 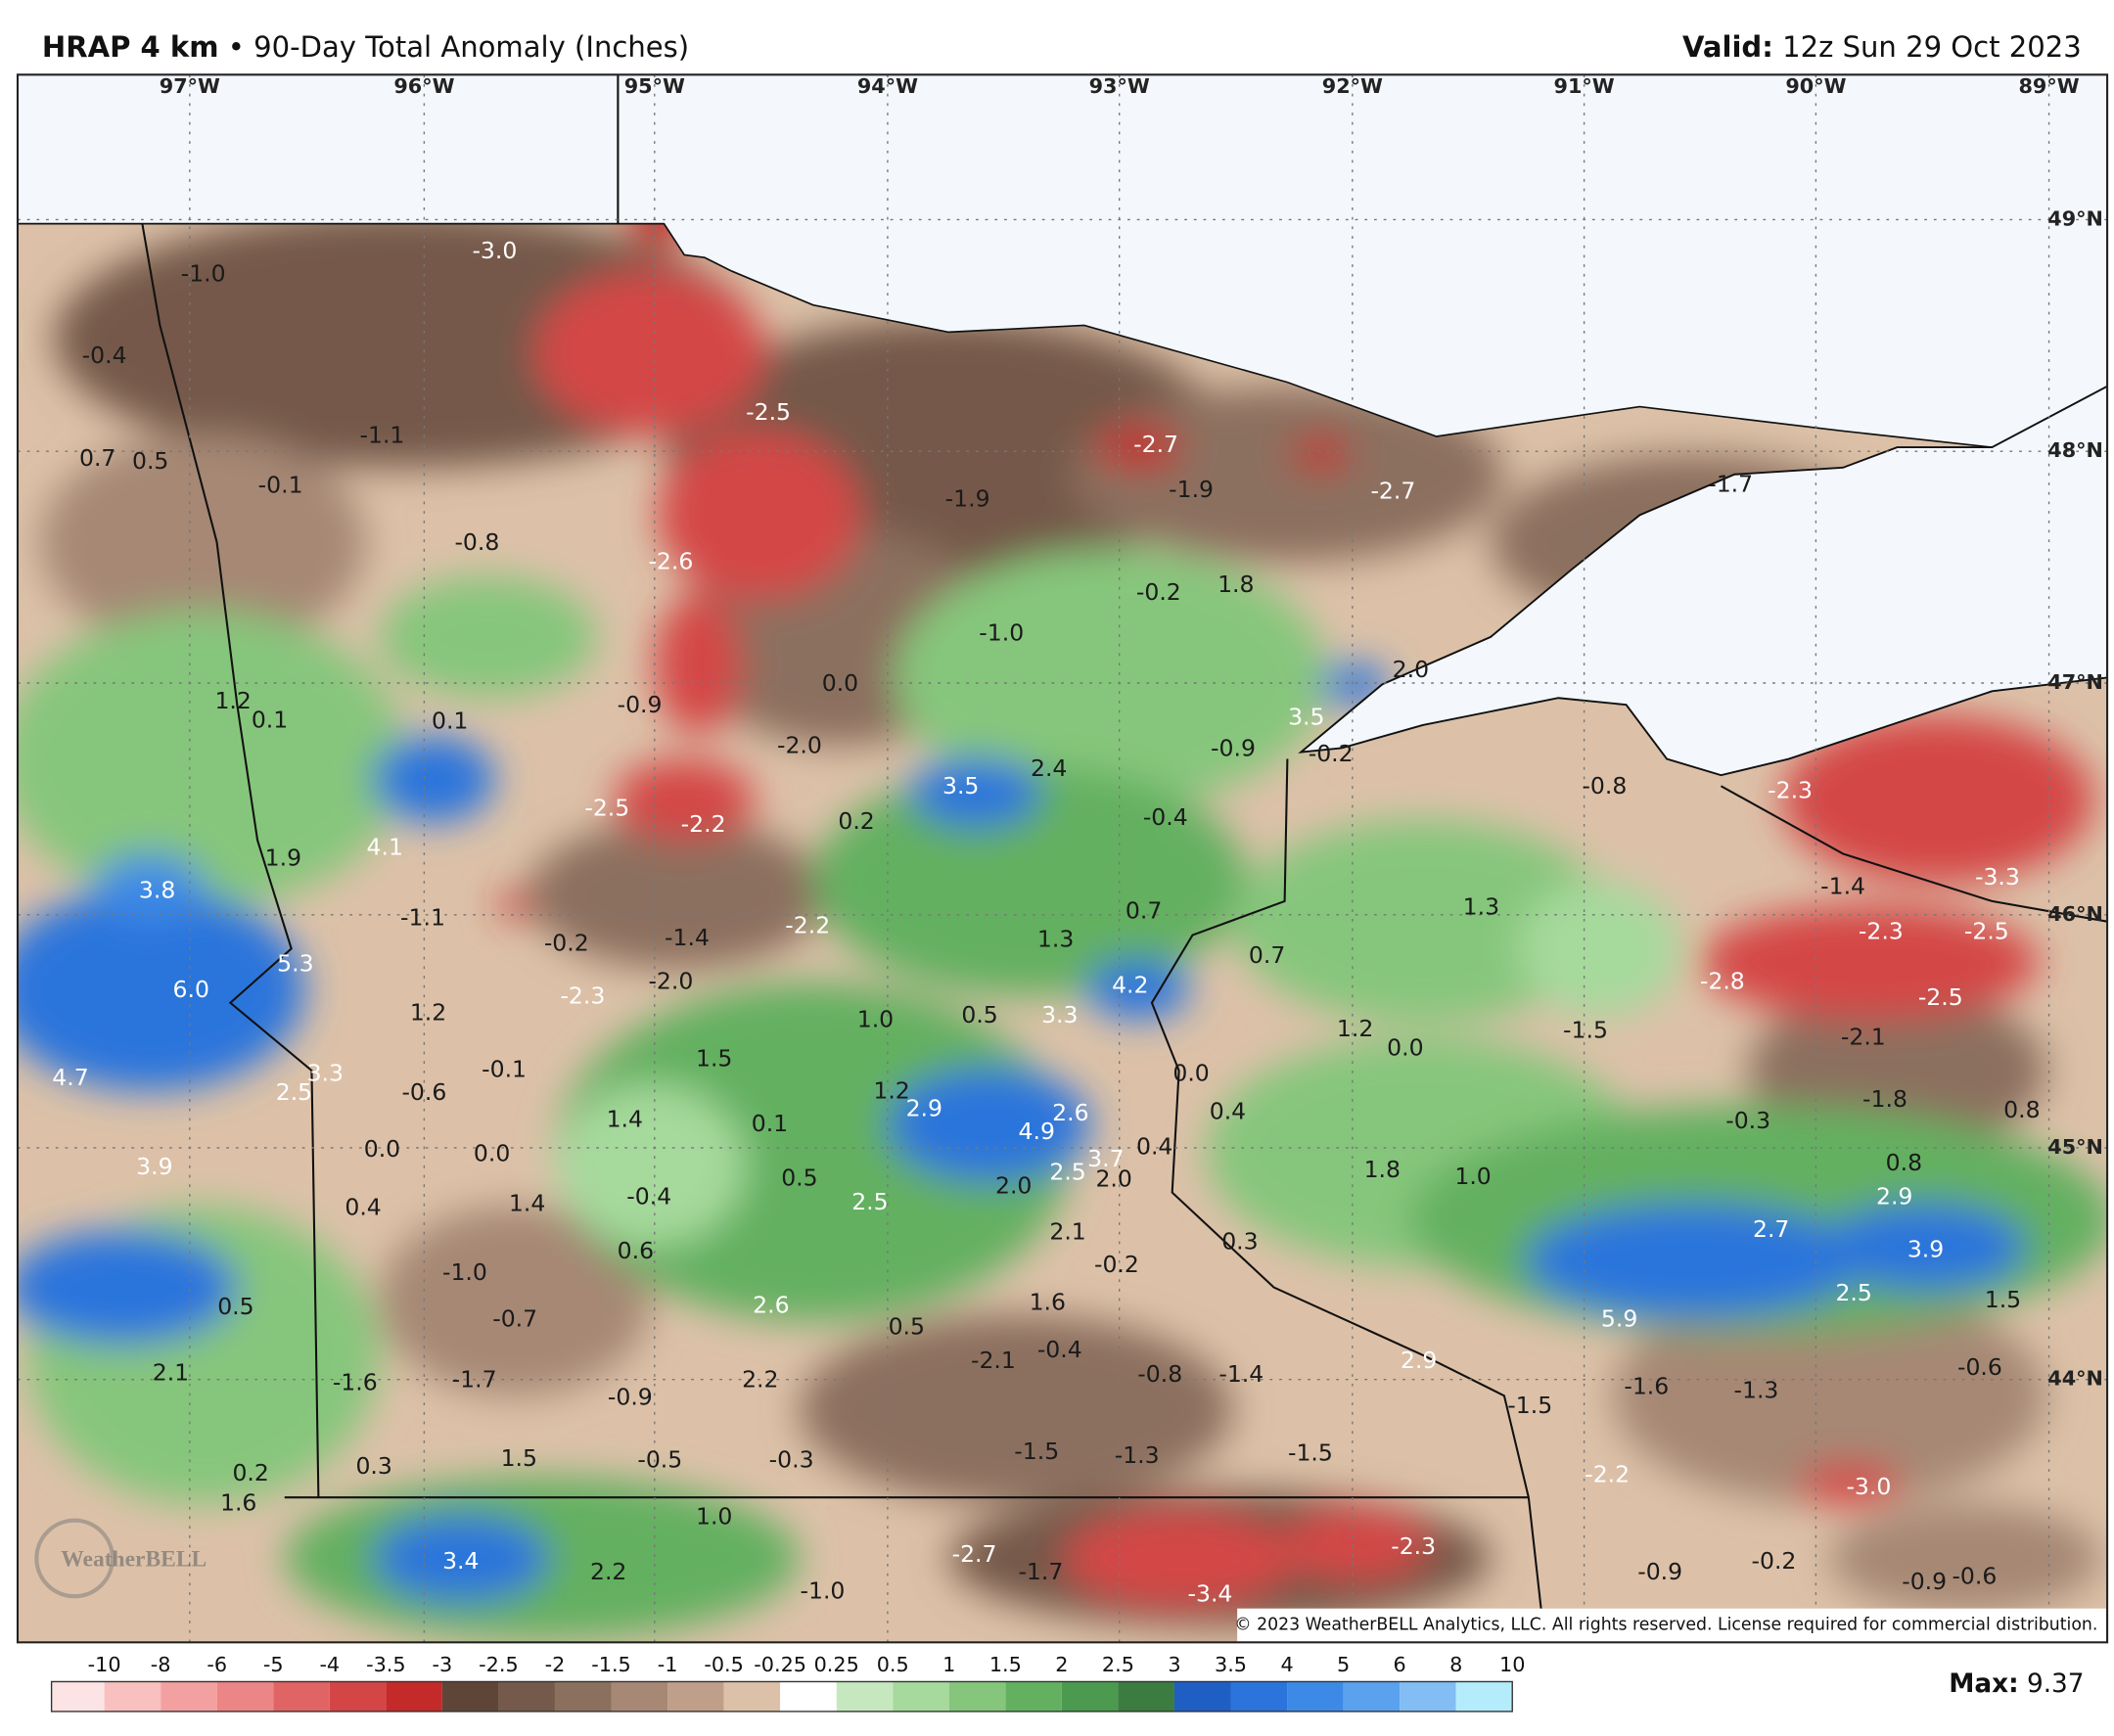 What do you see at coordinates (636, 1250) in the screenshot?
I see `anomaly-label: 0.6` at bounding box center [636, 1250].